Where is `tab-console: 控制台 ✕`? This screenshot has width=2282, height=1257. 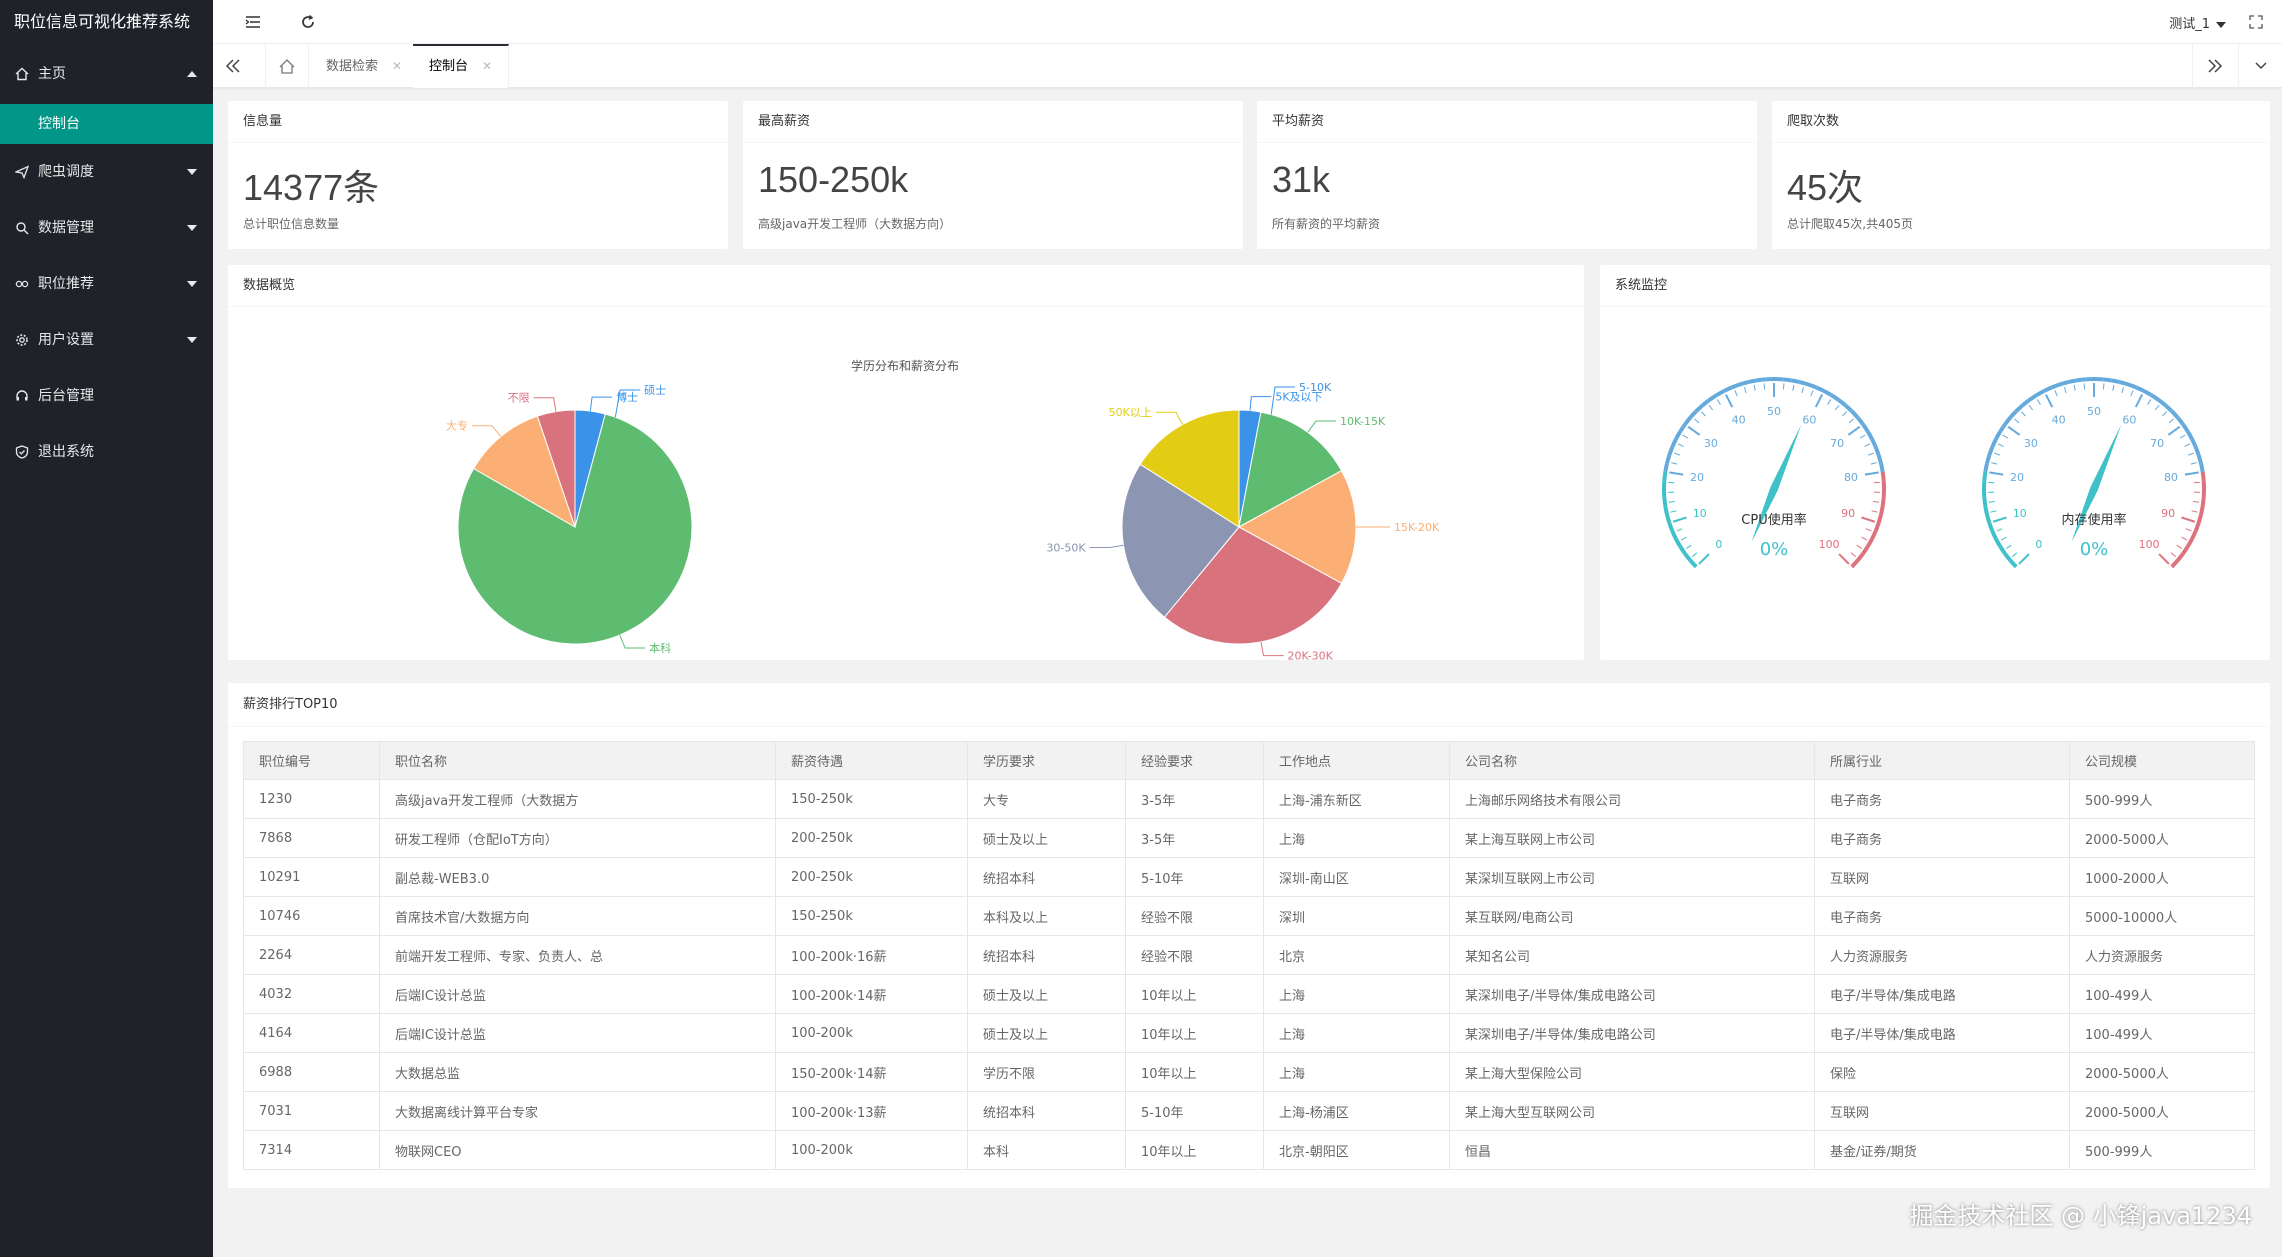 tab-console: 控制台 ✕ is located at coordinates (461, 66).